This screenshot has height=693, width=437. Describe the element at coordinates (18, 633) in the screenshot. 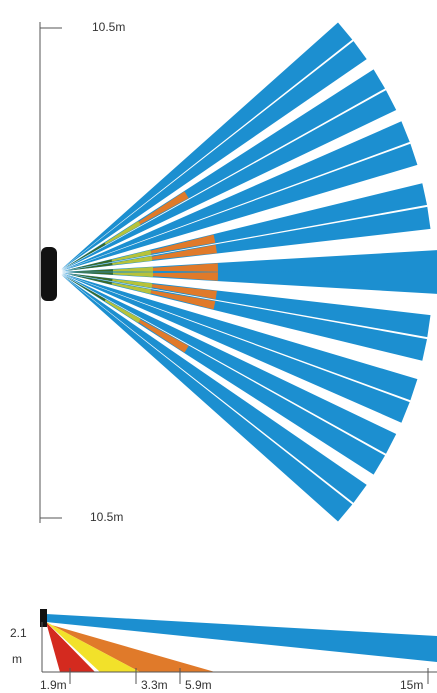

I see `height-label: 2.1` at that location.